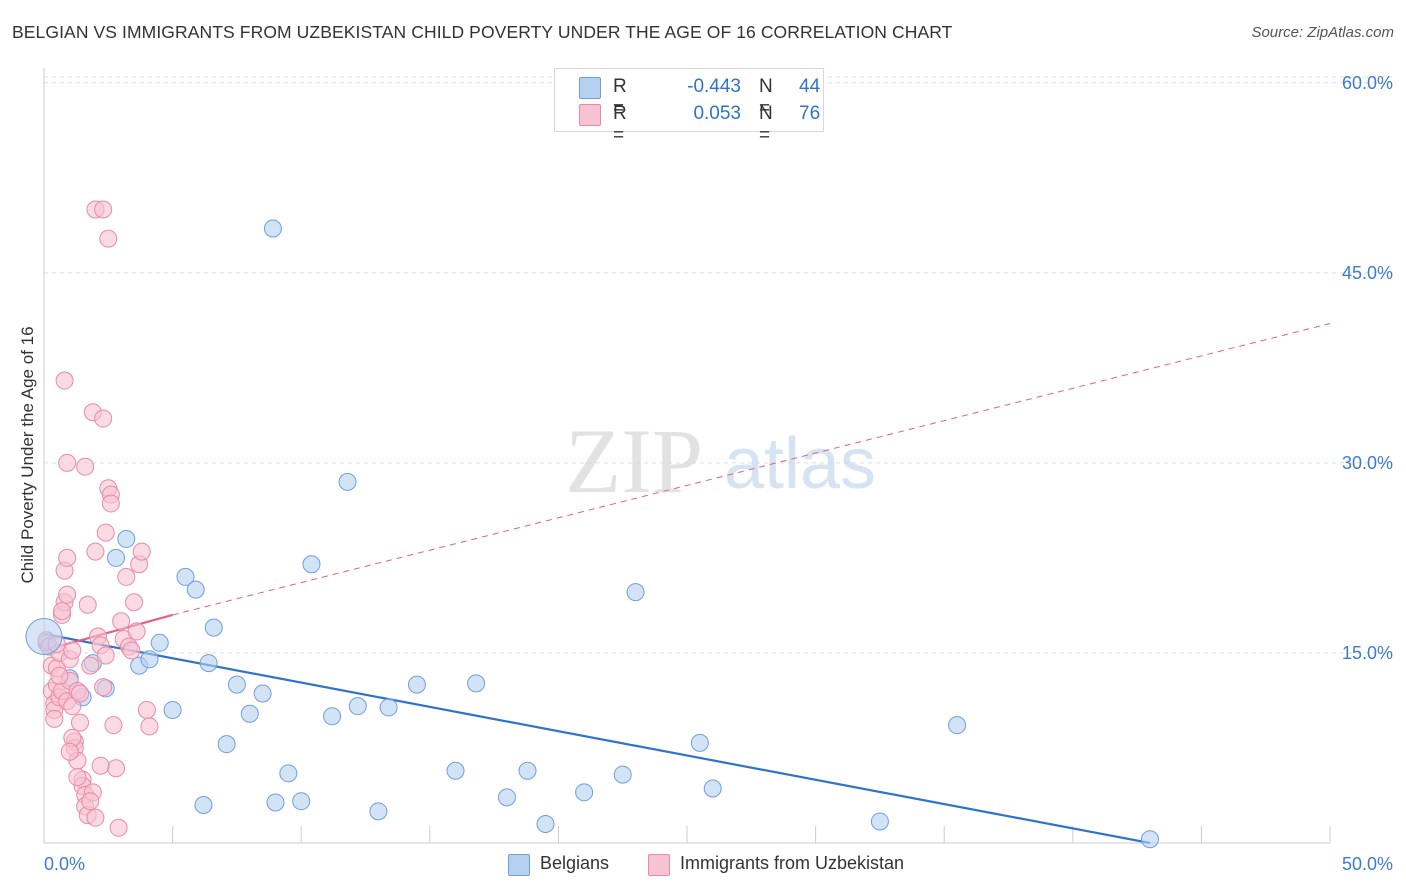 Image resolution: width=1406 pixels, height=892 pixels. What do you see at coordinates (64, 864) in the screenshot?
I see `x-tick-label: 0.0%` at bounding box center [64, 864].